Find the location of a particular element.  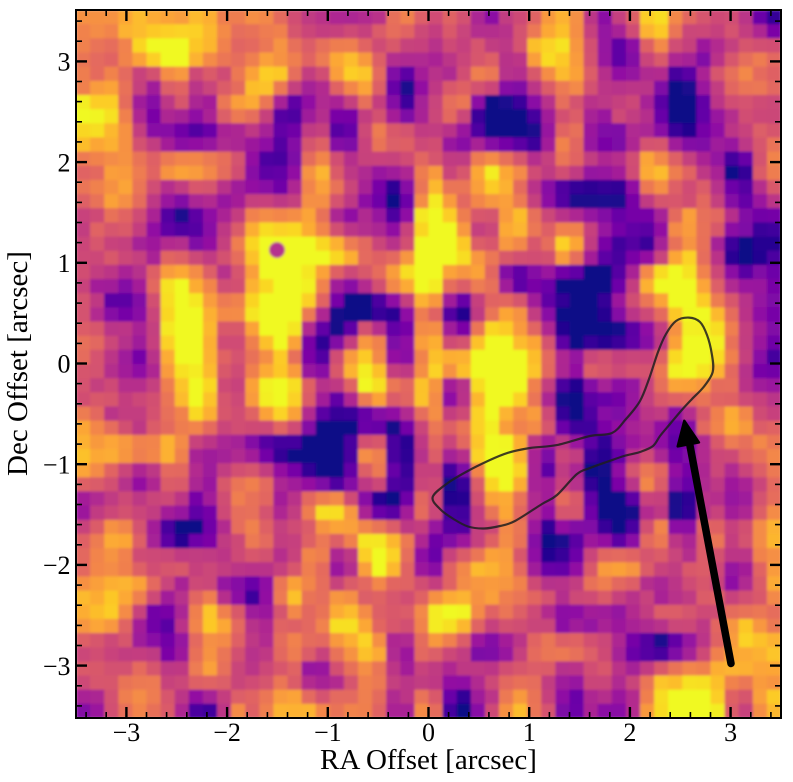

svg-text: Dec Offset [arcsec] is located at coordinates (18, 363).